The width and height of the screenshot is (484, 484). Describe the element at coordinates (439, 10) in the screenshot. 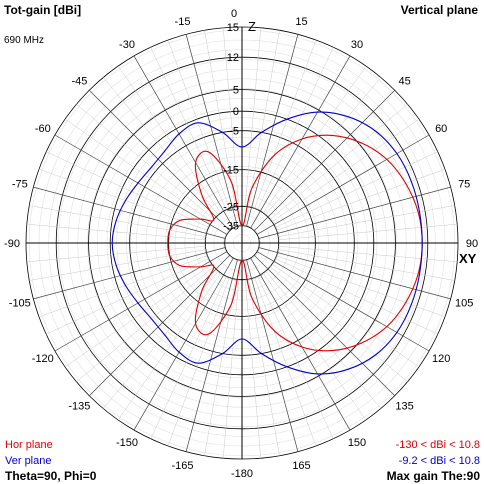

I see `plane-label: Vertical plane` at that location.